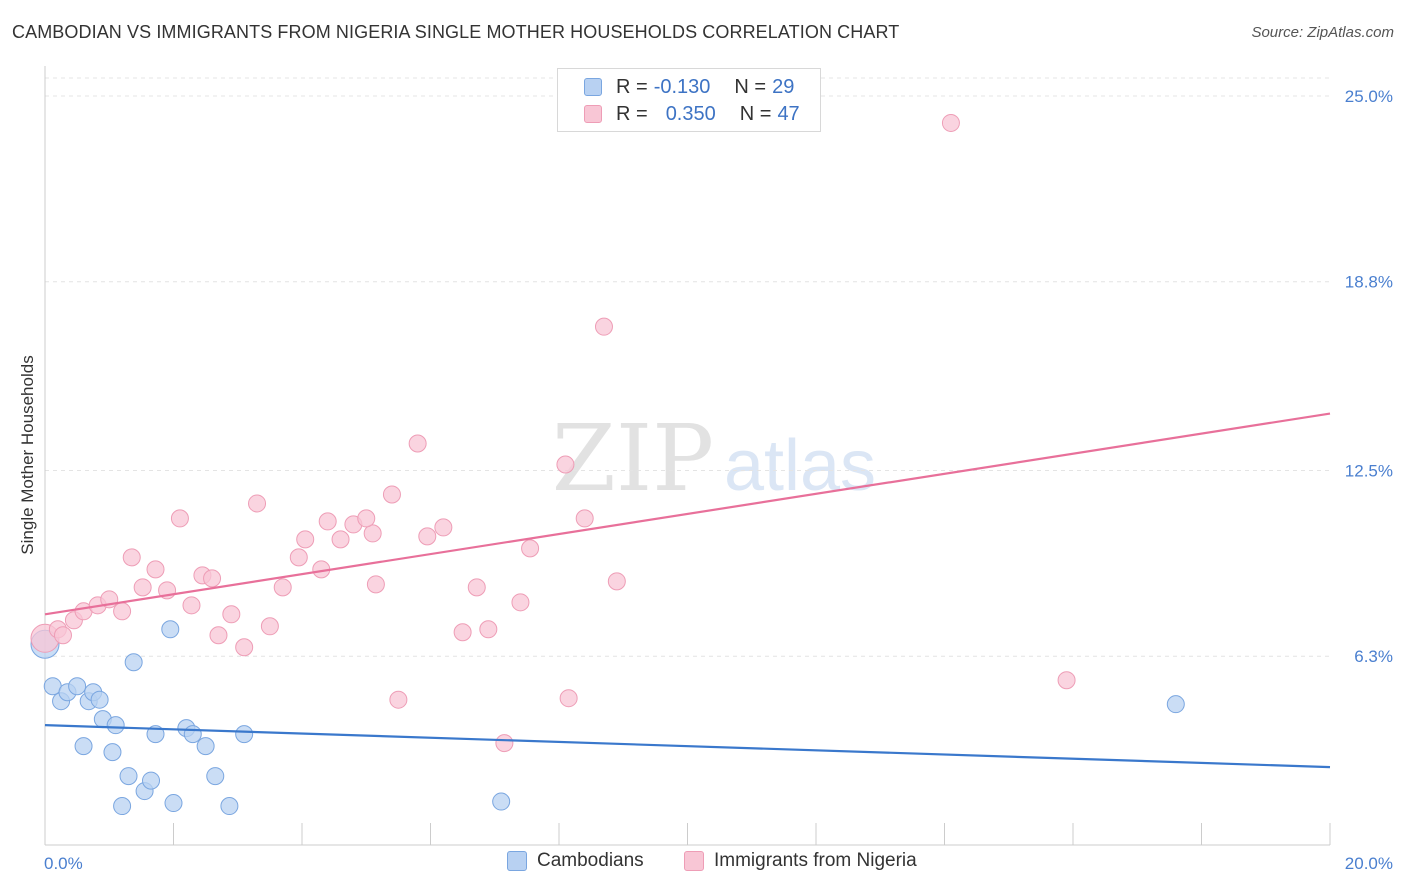 The image size is (1406, 892). Describe the element at coordinates (590, 860) in the screenshot. I see `legend-label: Cambodians` at that location.